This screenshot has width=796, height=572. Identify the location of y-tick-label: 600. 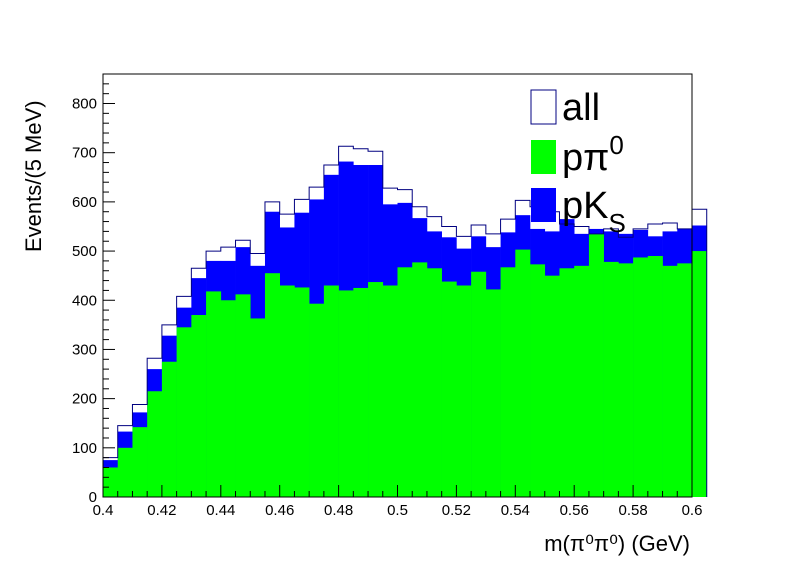
(84, 202).